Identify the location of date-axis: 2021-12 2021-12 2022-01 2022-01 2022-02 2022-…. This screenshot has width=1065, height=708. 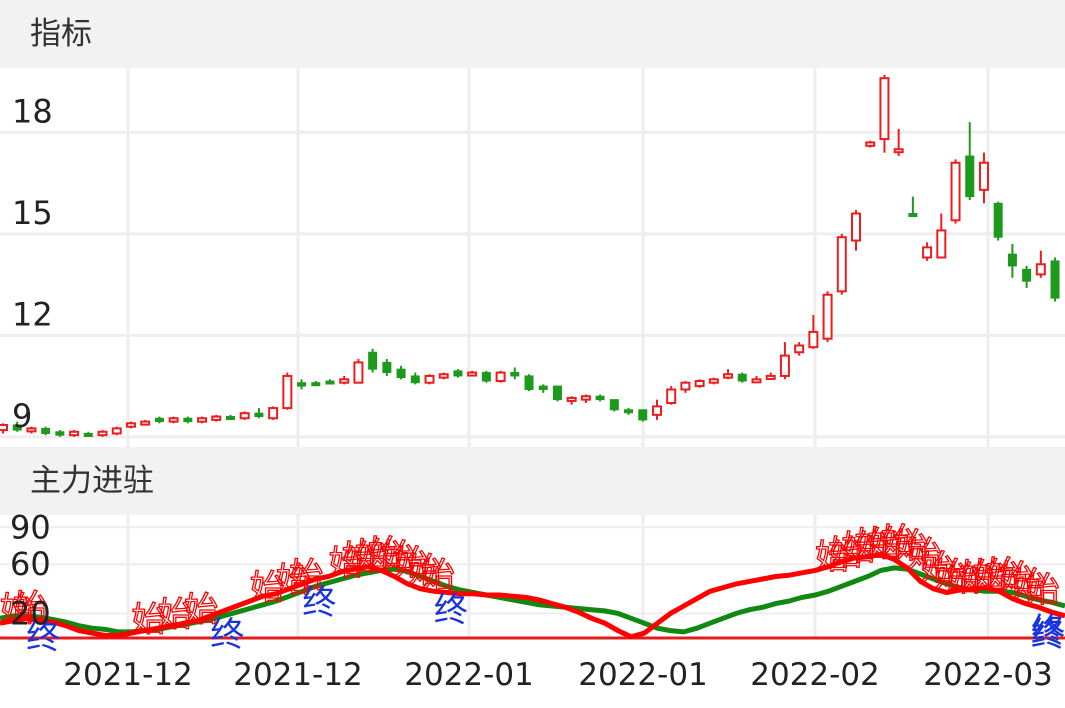
(558, 675).